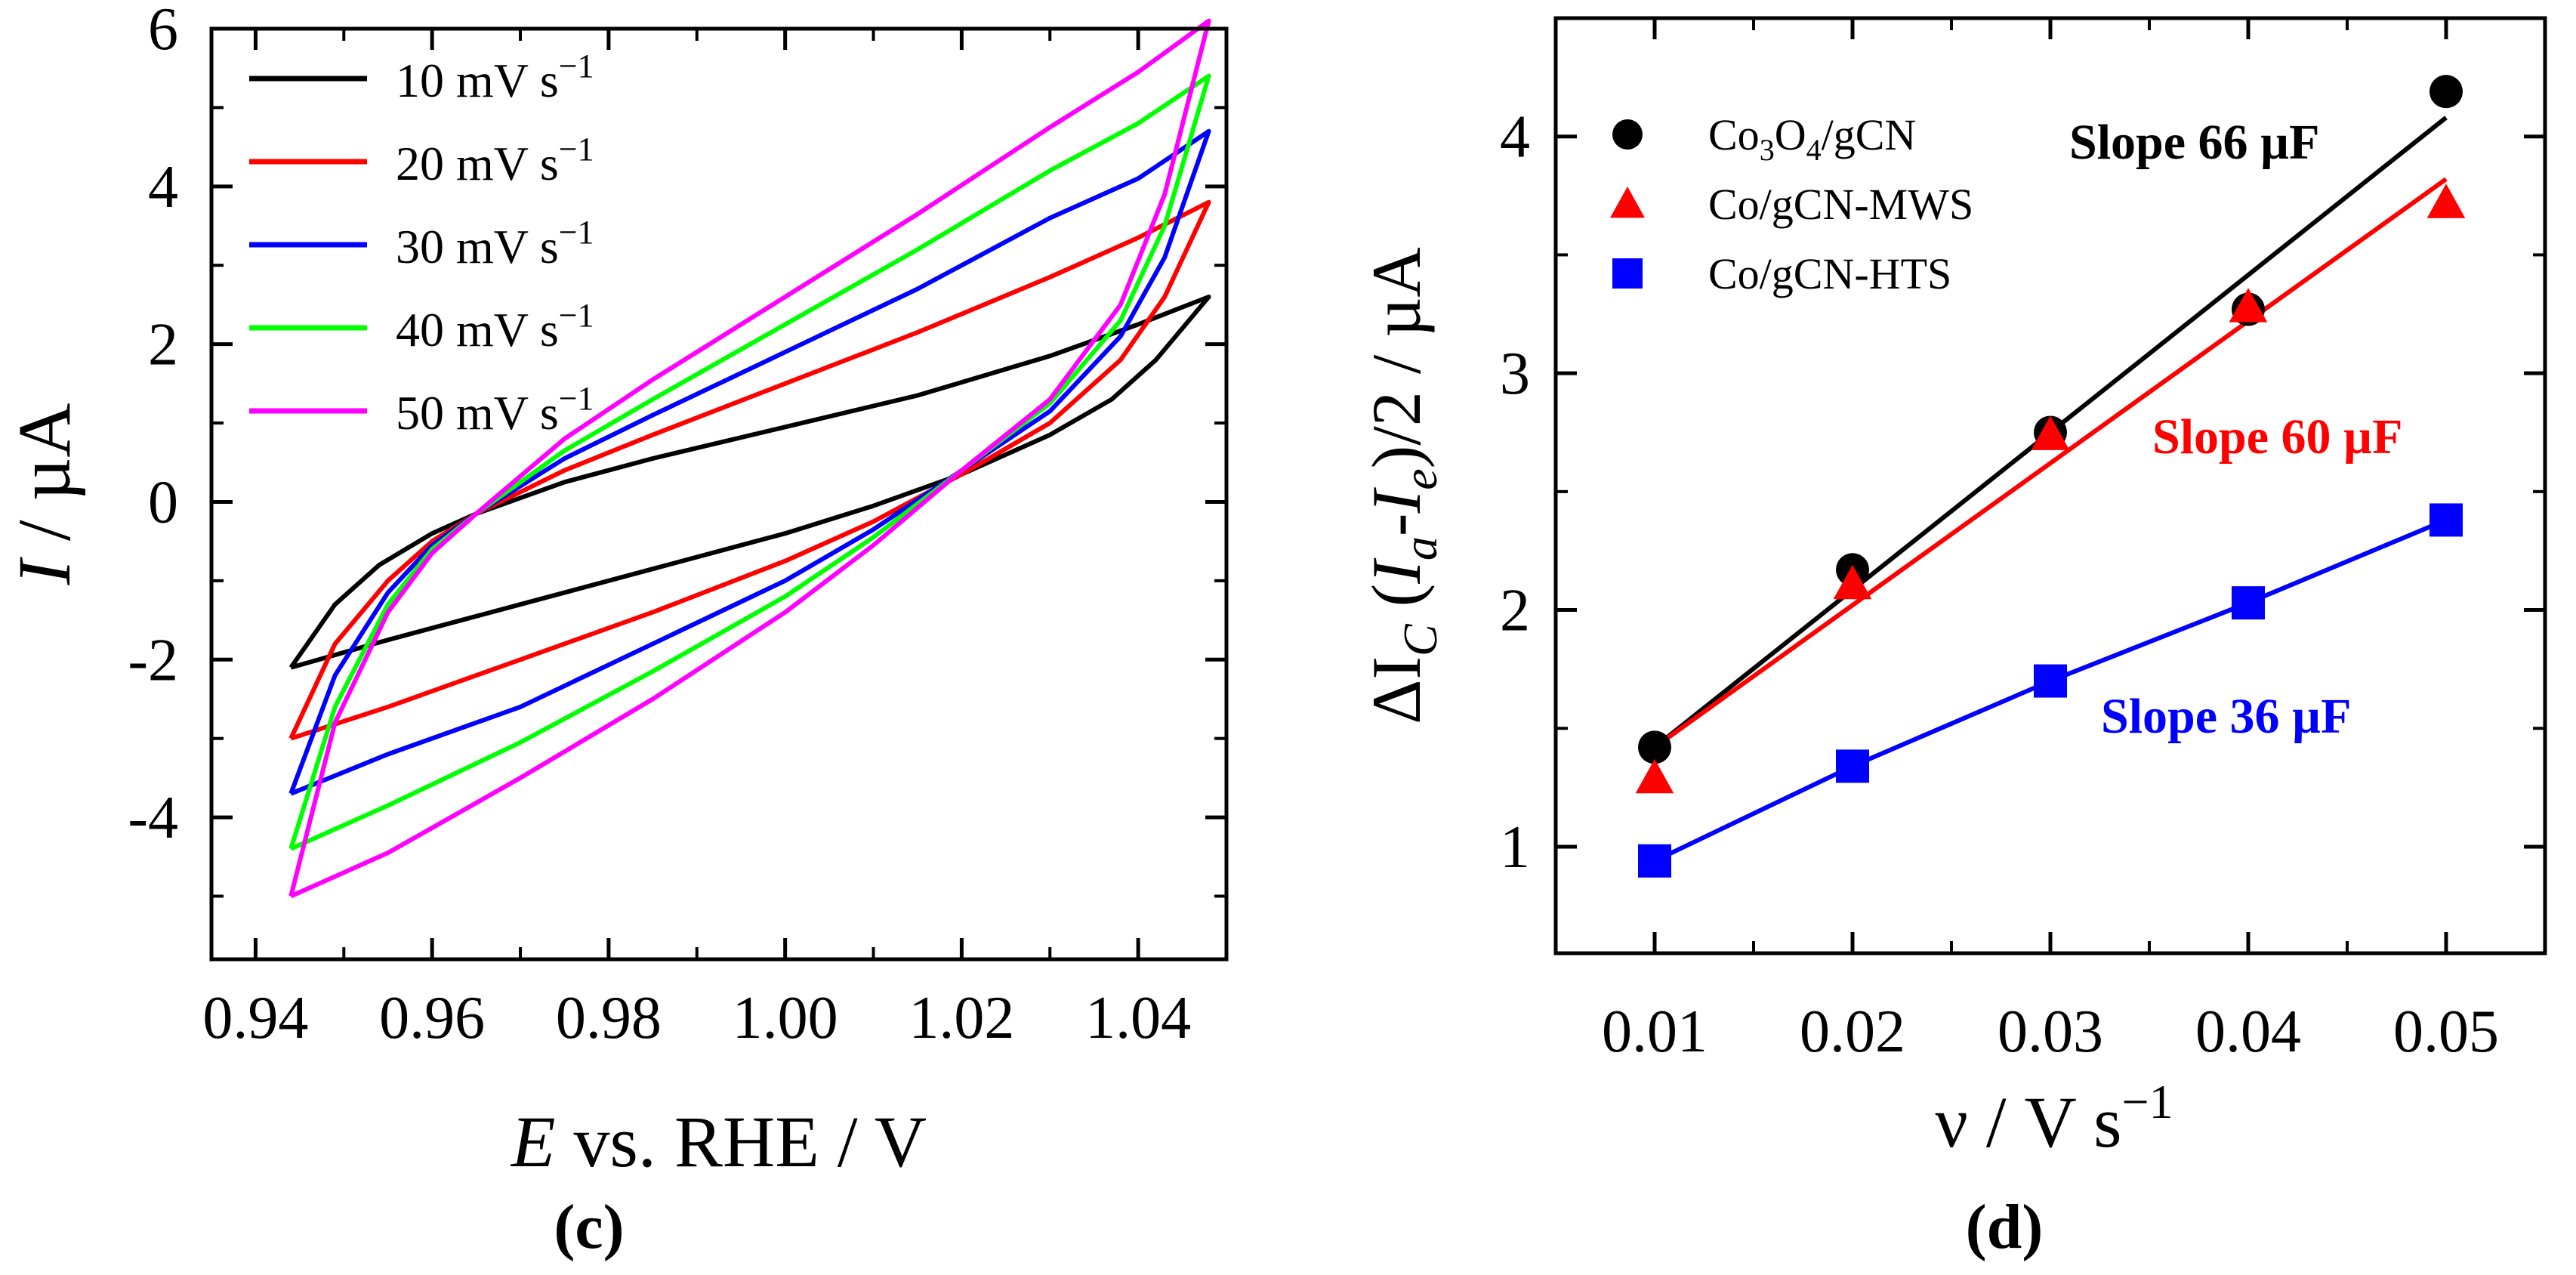  What do you see at coordinates (153, 818) in the screenshot?
I see `c-y-tick-label: -4` at bounding box center [153, 818].